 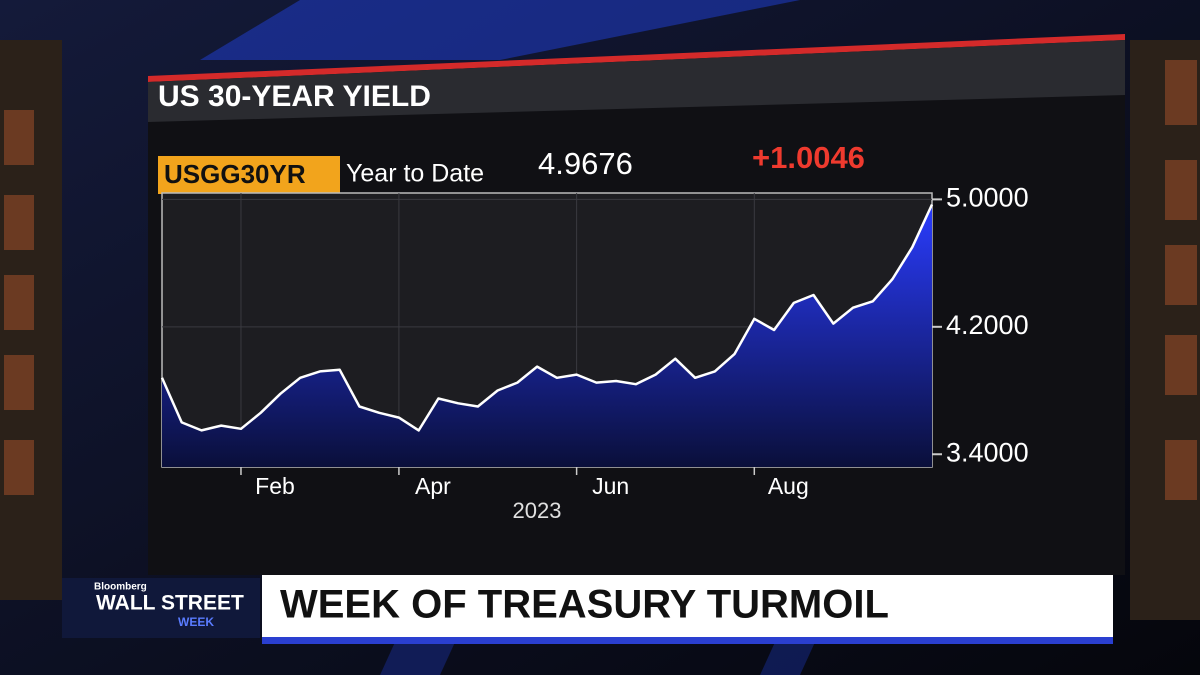 What do you see at coordinates (584, 605) in the screenshot?
I see `headline: WEEK OF TREASURY TURMOIL` at bounding box center [584, 605].